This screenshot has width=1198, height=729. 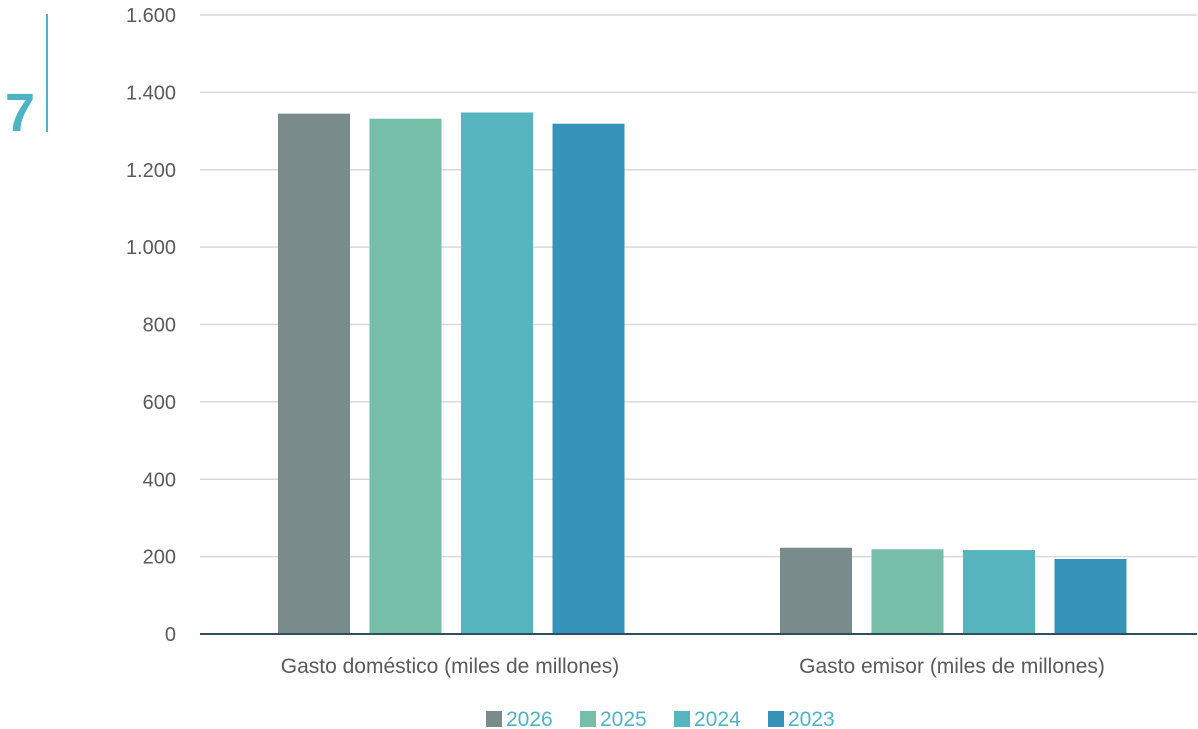 What do you see at coordinates (405, 376) in the screenshot?
I see `bar-2025-domestico` at bounding box center [405, 376].